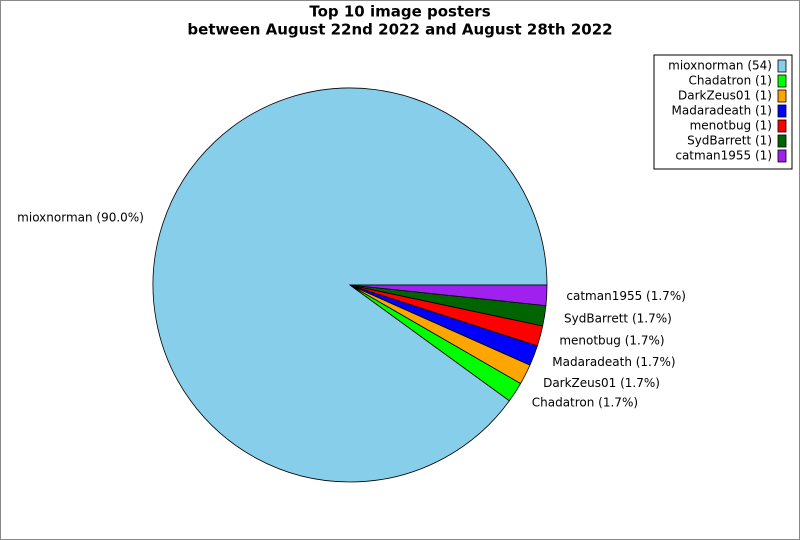  I want to click on pie-slice, so click(448, 295).